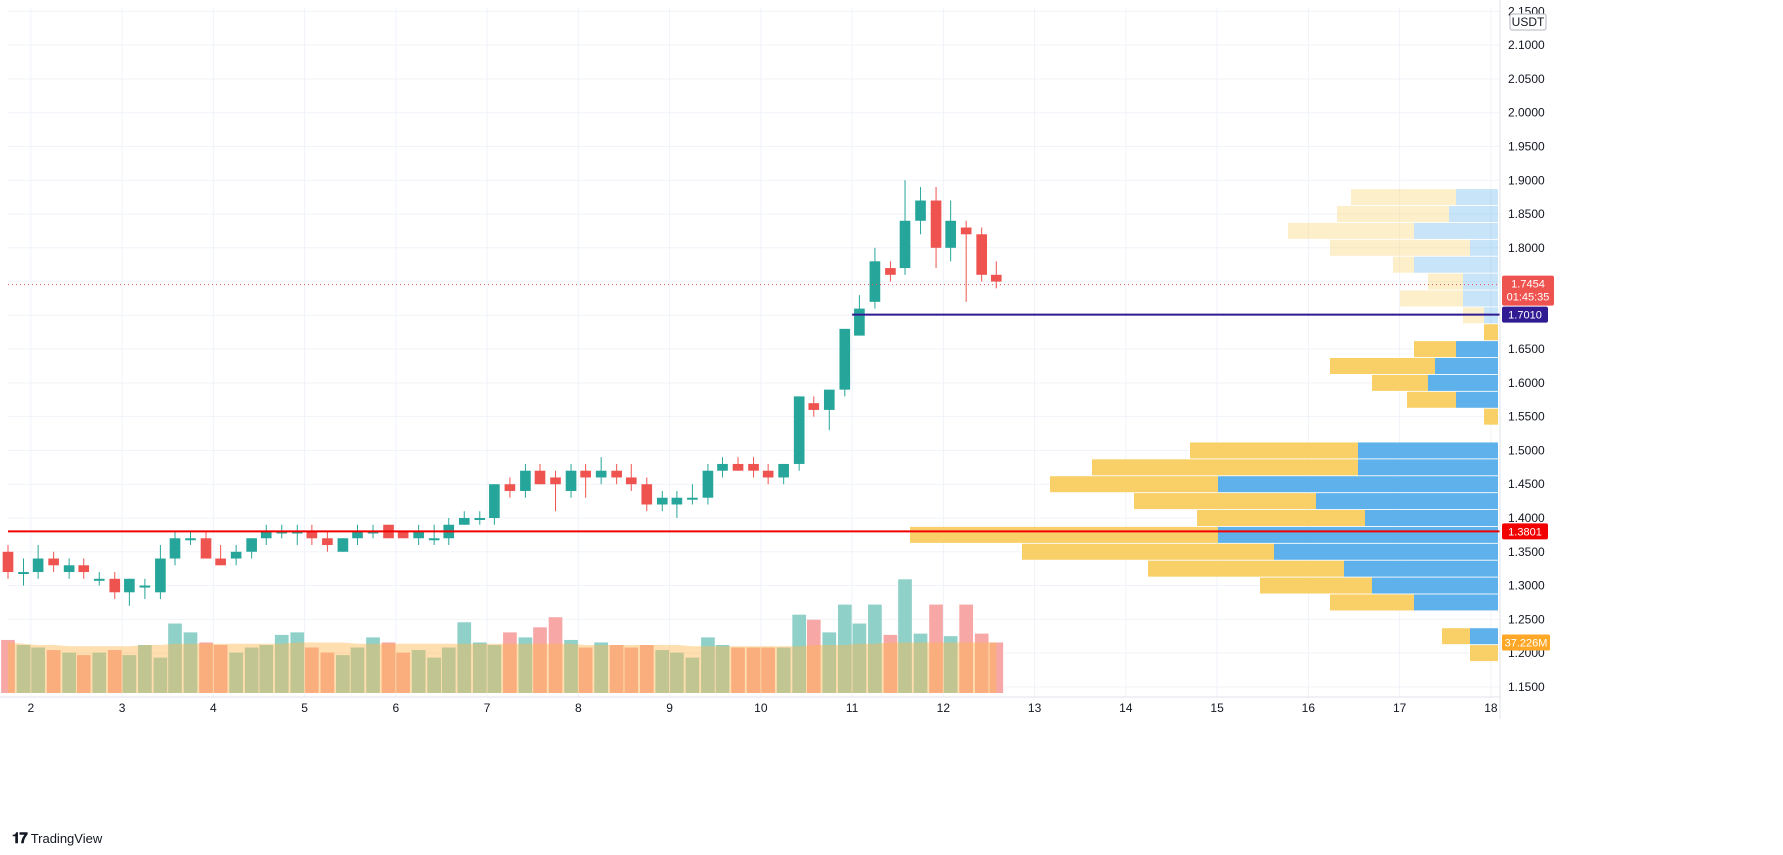 This screenshot has height=855, width=1783. Describe the element at coordinates (1526, 383) in the screenshot. I see `y-tick-label: 1.6000` at that location.